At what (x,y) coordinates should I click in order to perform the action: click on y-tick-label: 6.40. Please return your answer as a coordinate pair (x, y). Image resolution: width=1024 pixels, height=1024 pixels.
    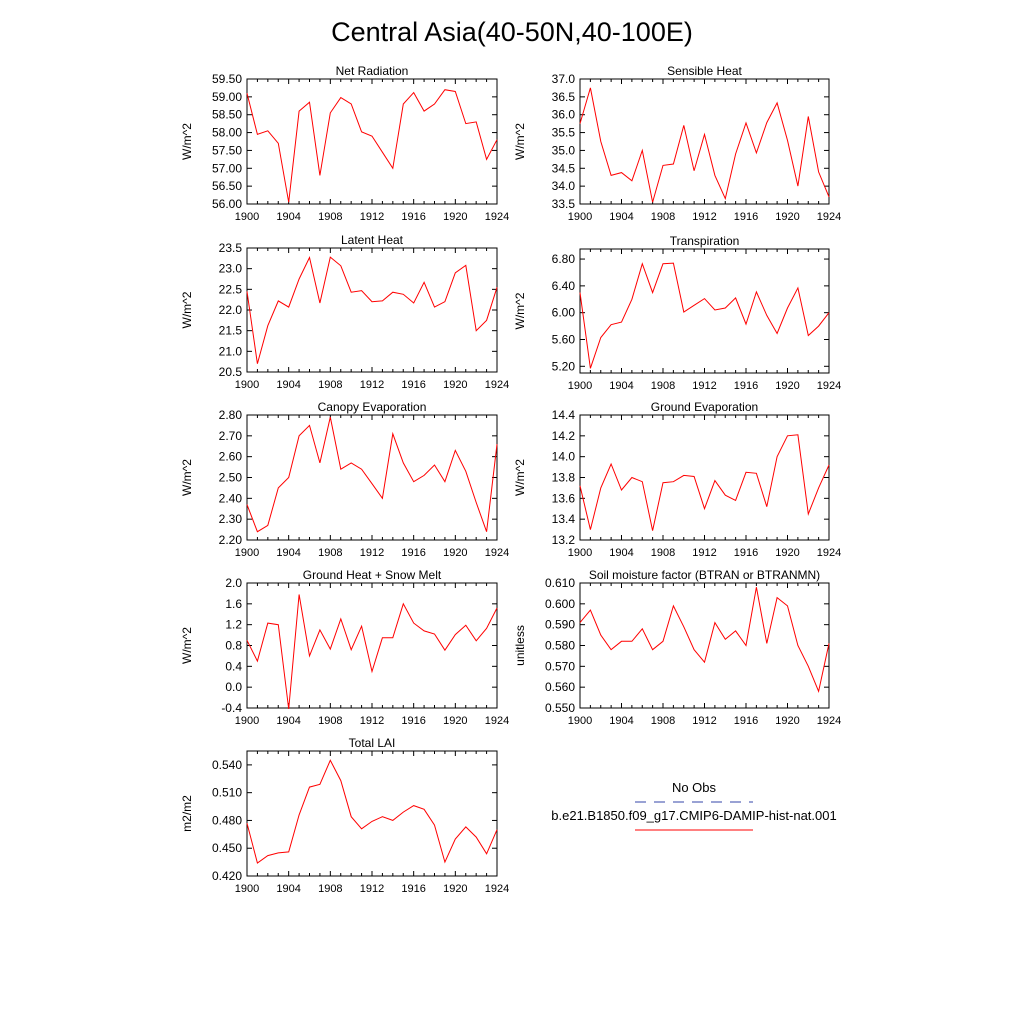
    Looking at the image, I should click on (564, 286).